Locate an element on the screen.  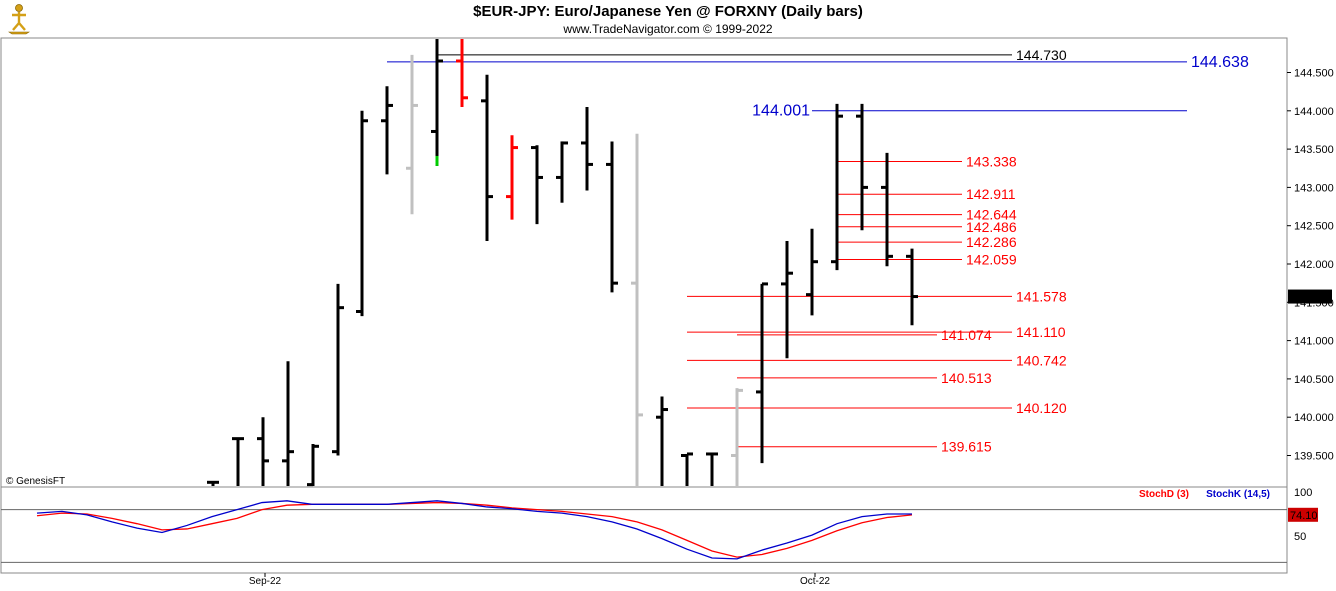
last-price-box is located at coordinates (1310, 296).